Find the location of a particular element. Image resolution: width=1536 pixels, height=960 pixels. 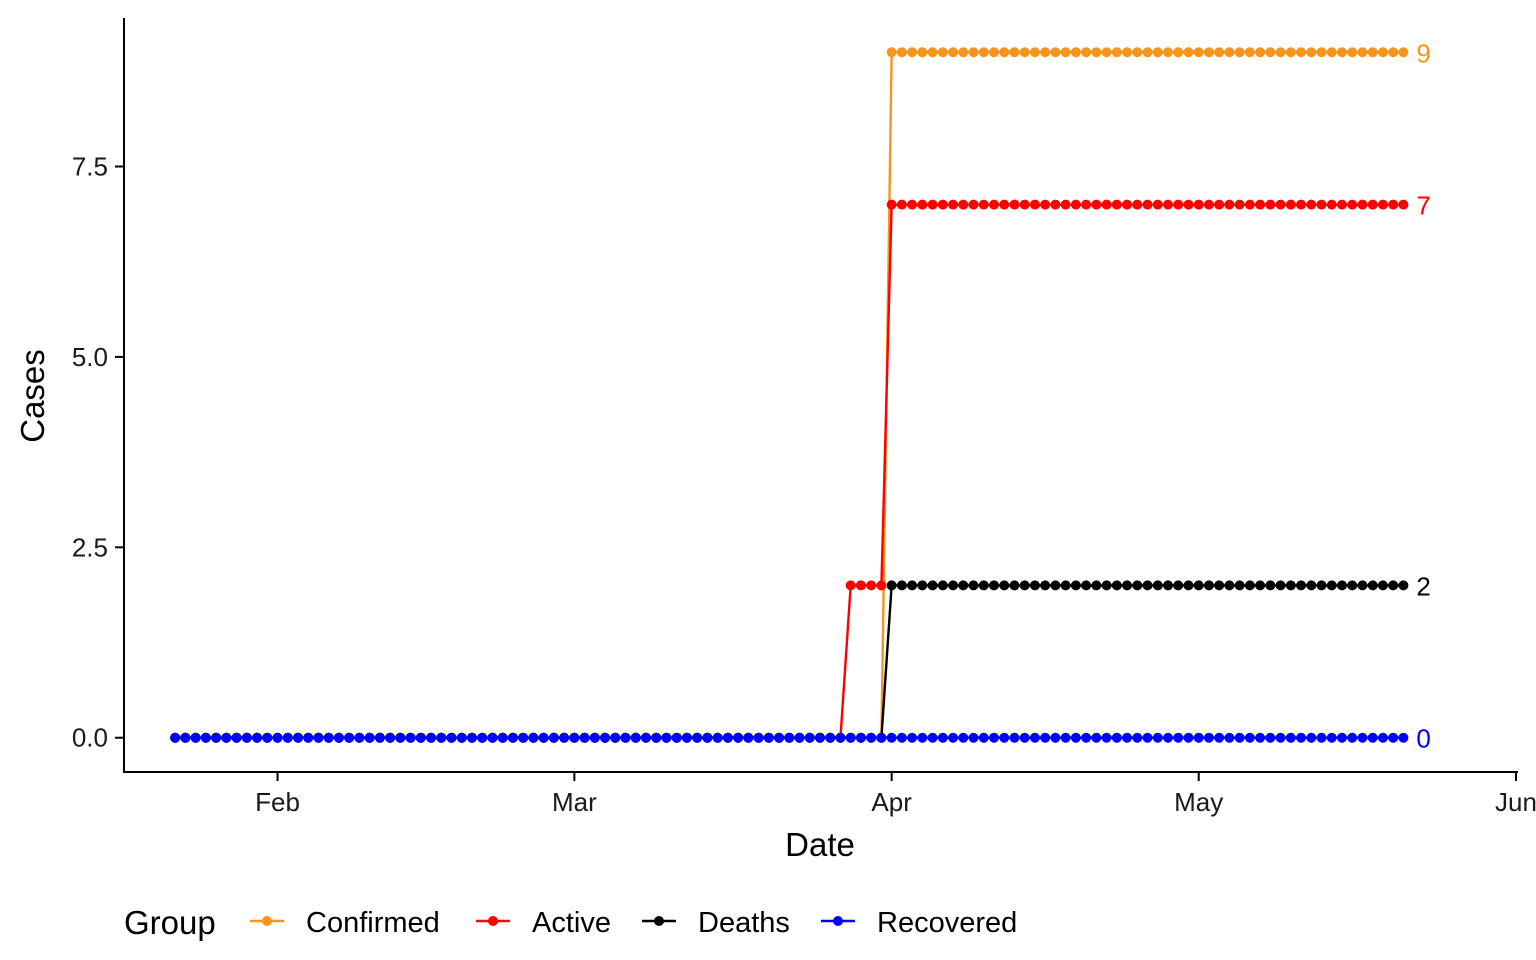

end-label-active: 7 is located at coordinates (1423, 206).